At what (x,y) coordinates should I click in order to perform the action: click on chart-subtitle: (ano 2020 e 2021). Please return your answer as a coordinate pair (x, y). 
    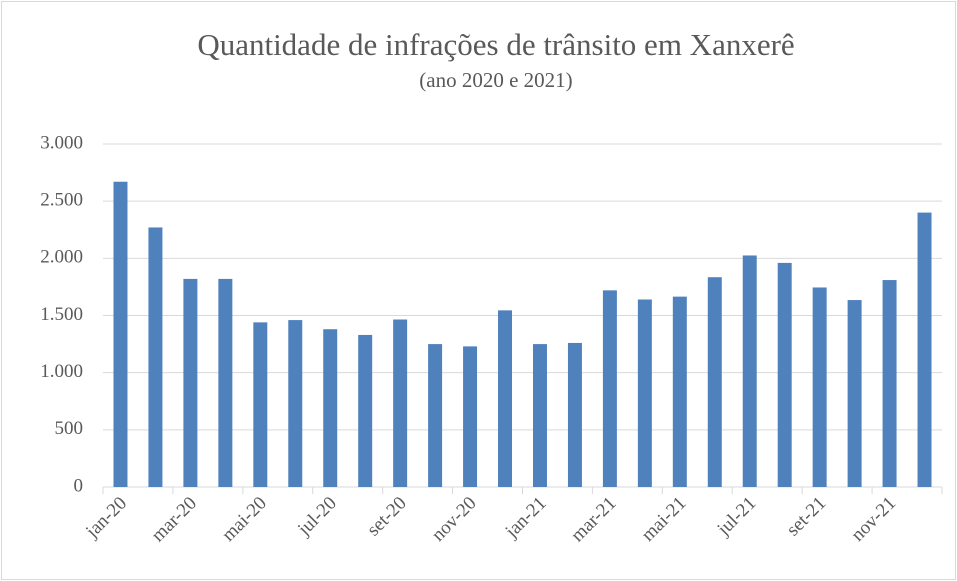
    Looking at the image, I should click on (495, 80).